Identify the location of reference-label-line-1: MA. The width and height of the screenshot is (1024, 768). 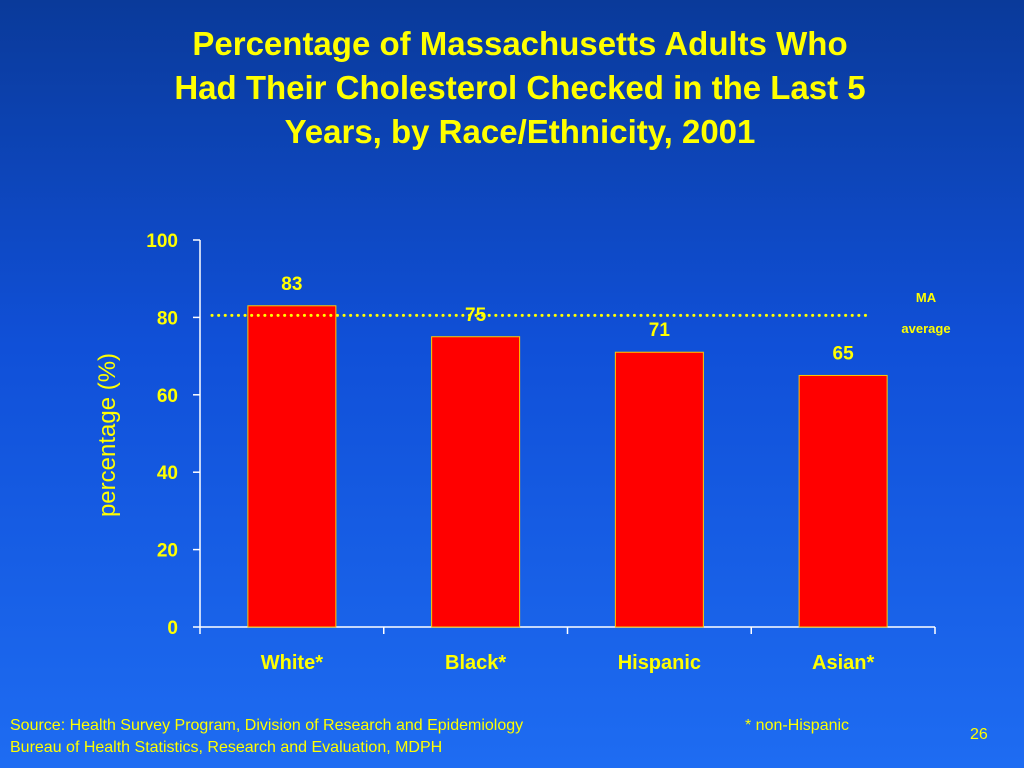
(926, 297).